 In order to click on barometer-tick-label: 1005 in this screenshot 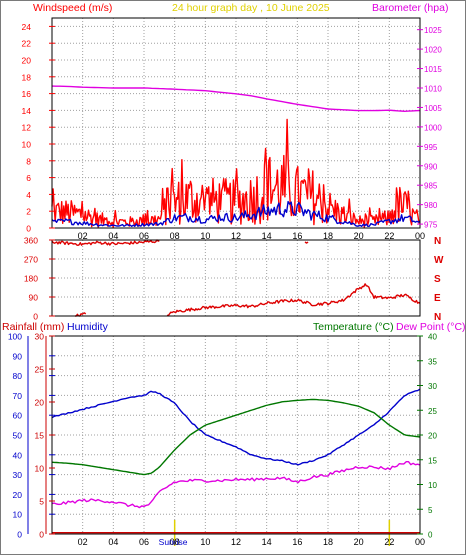, I will do `click(433, 108)`.